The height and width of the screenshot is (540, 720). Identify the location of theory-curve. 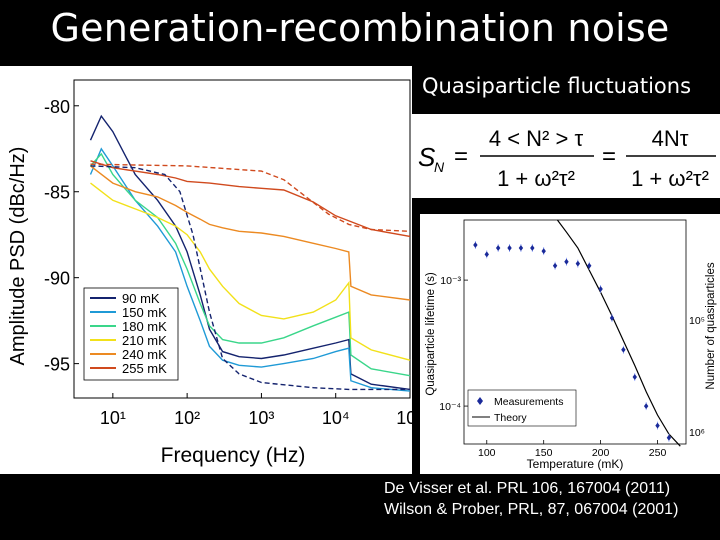
(618, 333).